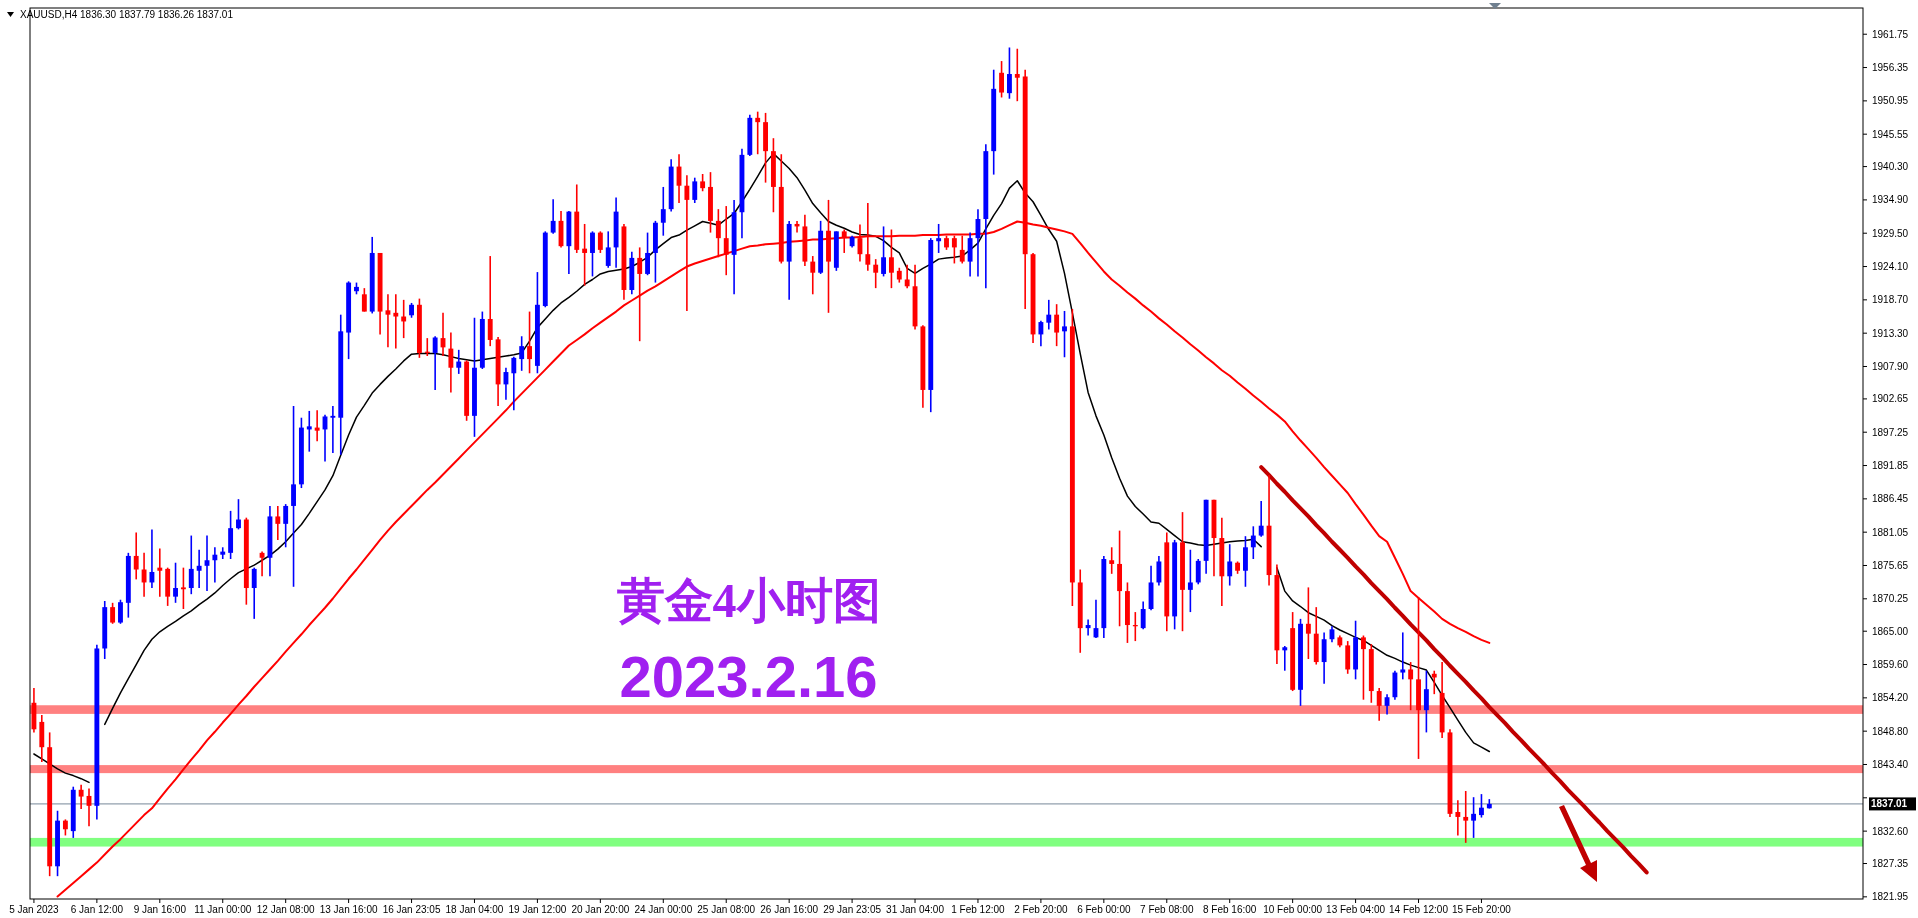  I want to click on ytick: 1865.00, so click(1890, 631).